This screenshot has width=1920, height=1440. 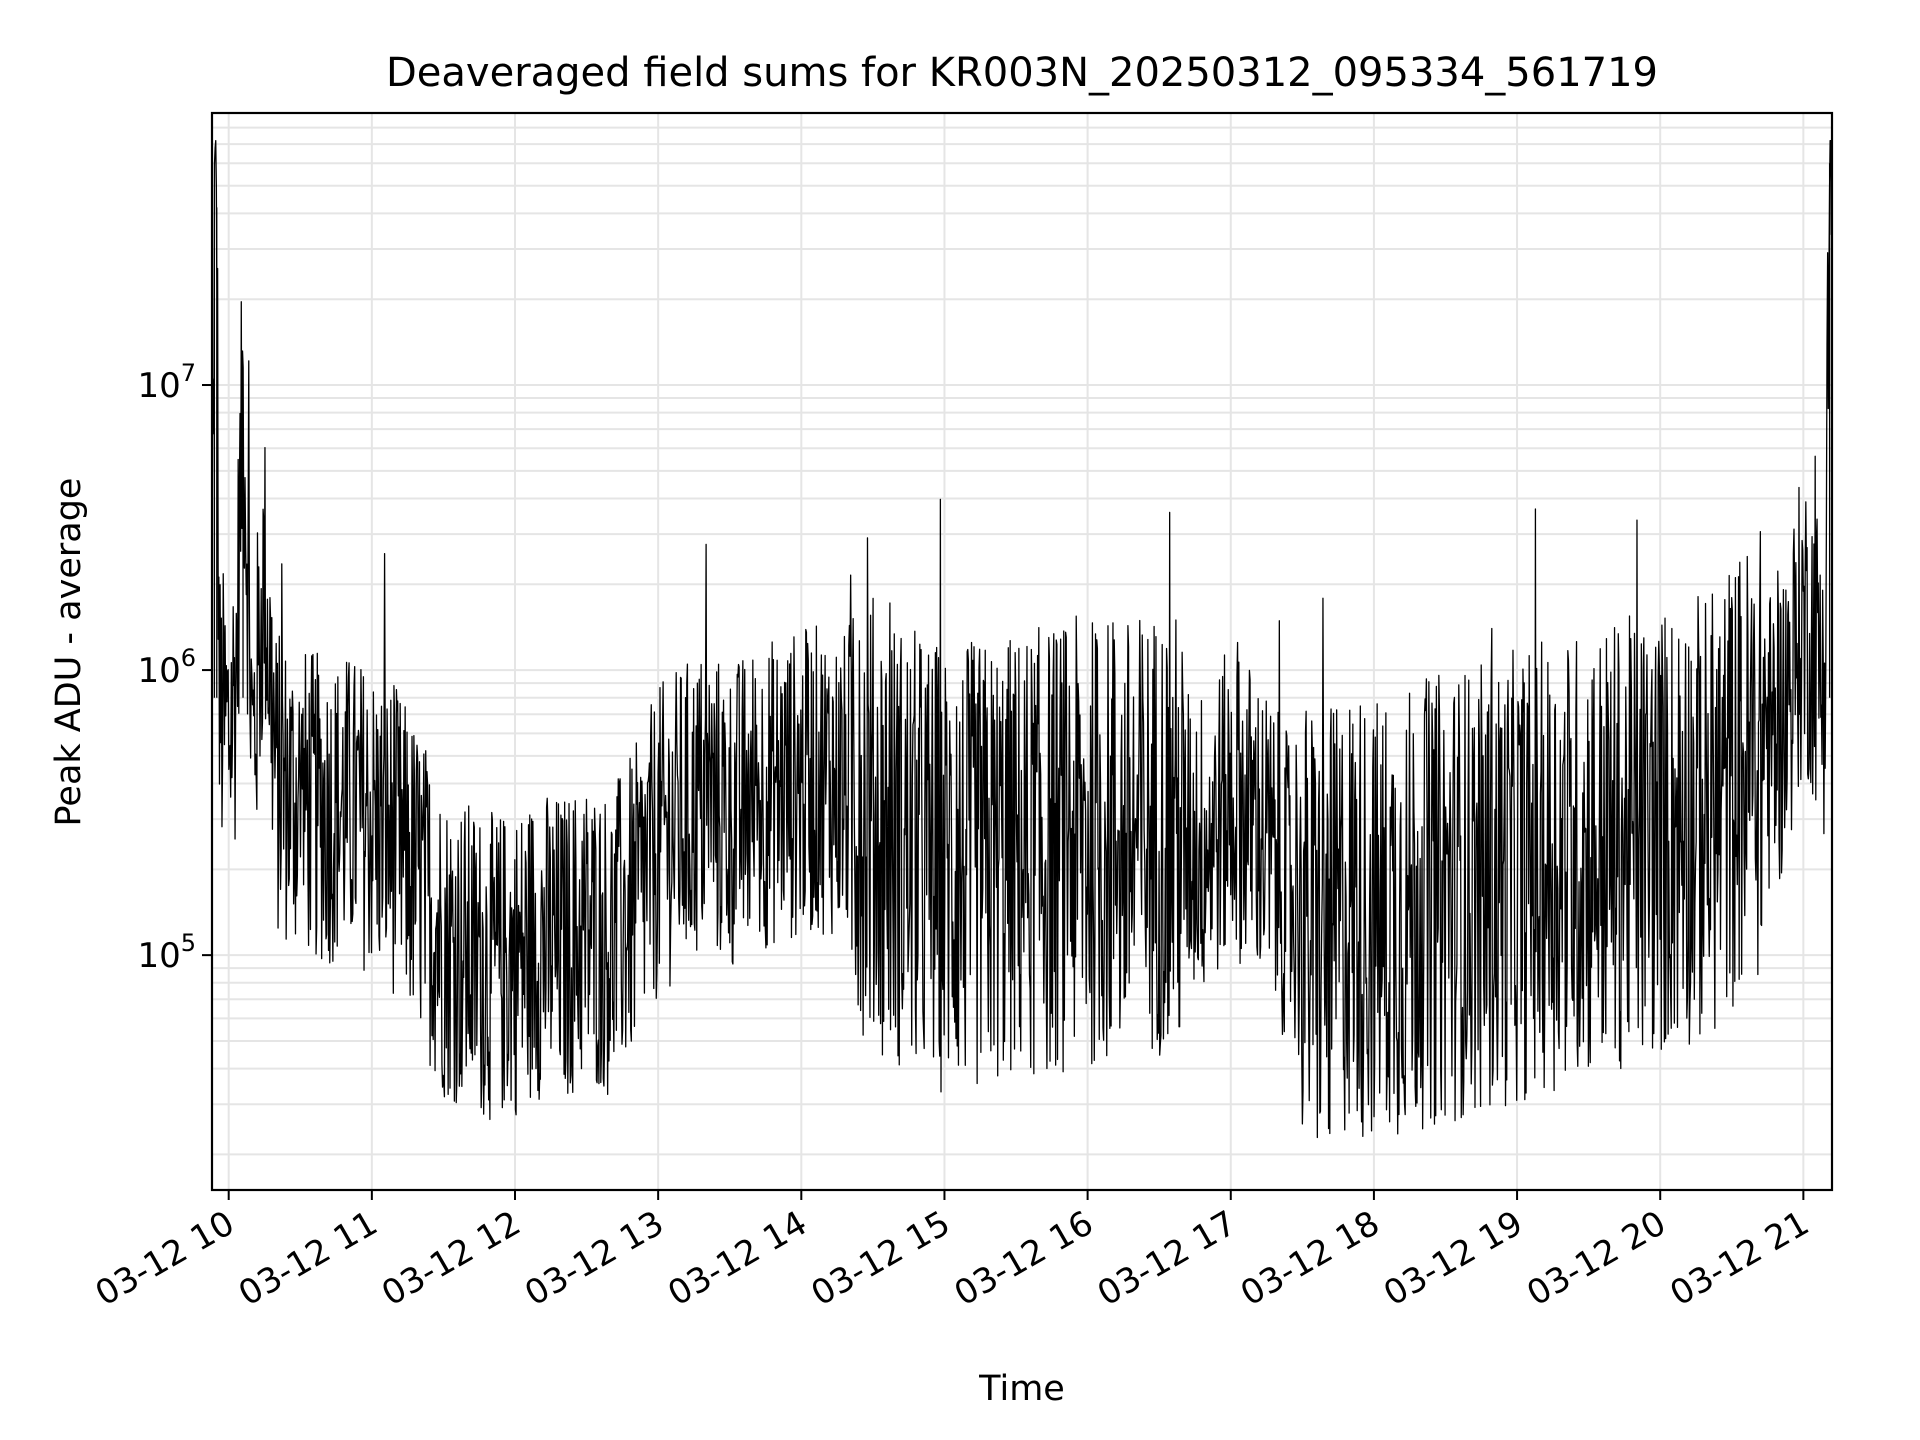 What do you see at coordinates (1021, 1389) in the screenshot?
I see `x-axis-label: Time` at bounding box center [1021, 1389].